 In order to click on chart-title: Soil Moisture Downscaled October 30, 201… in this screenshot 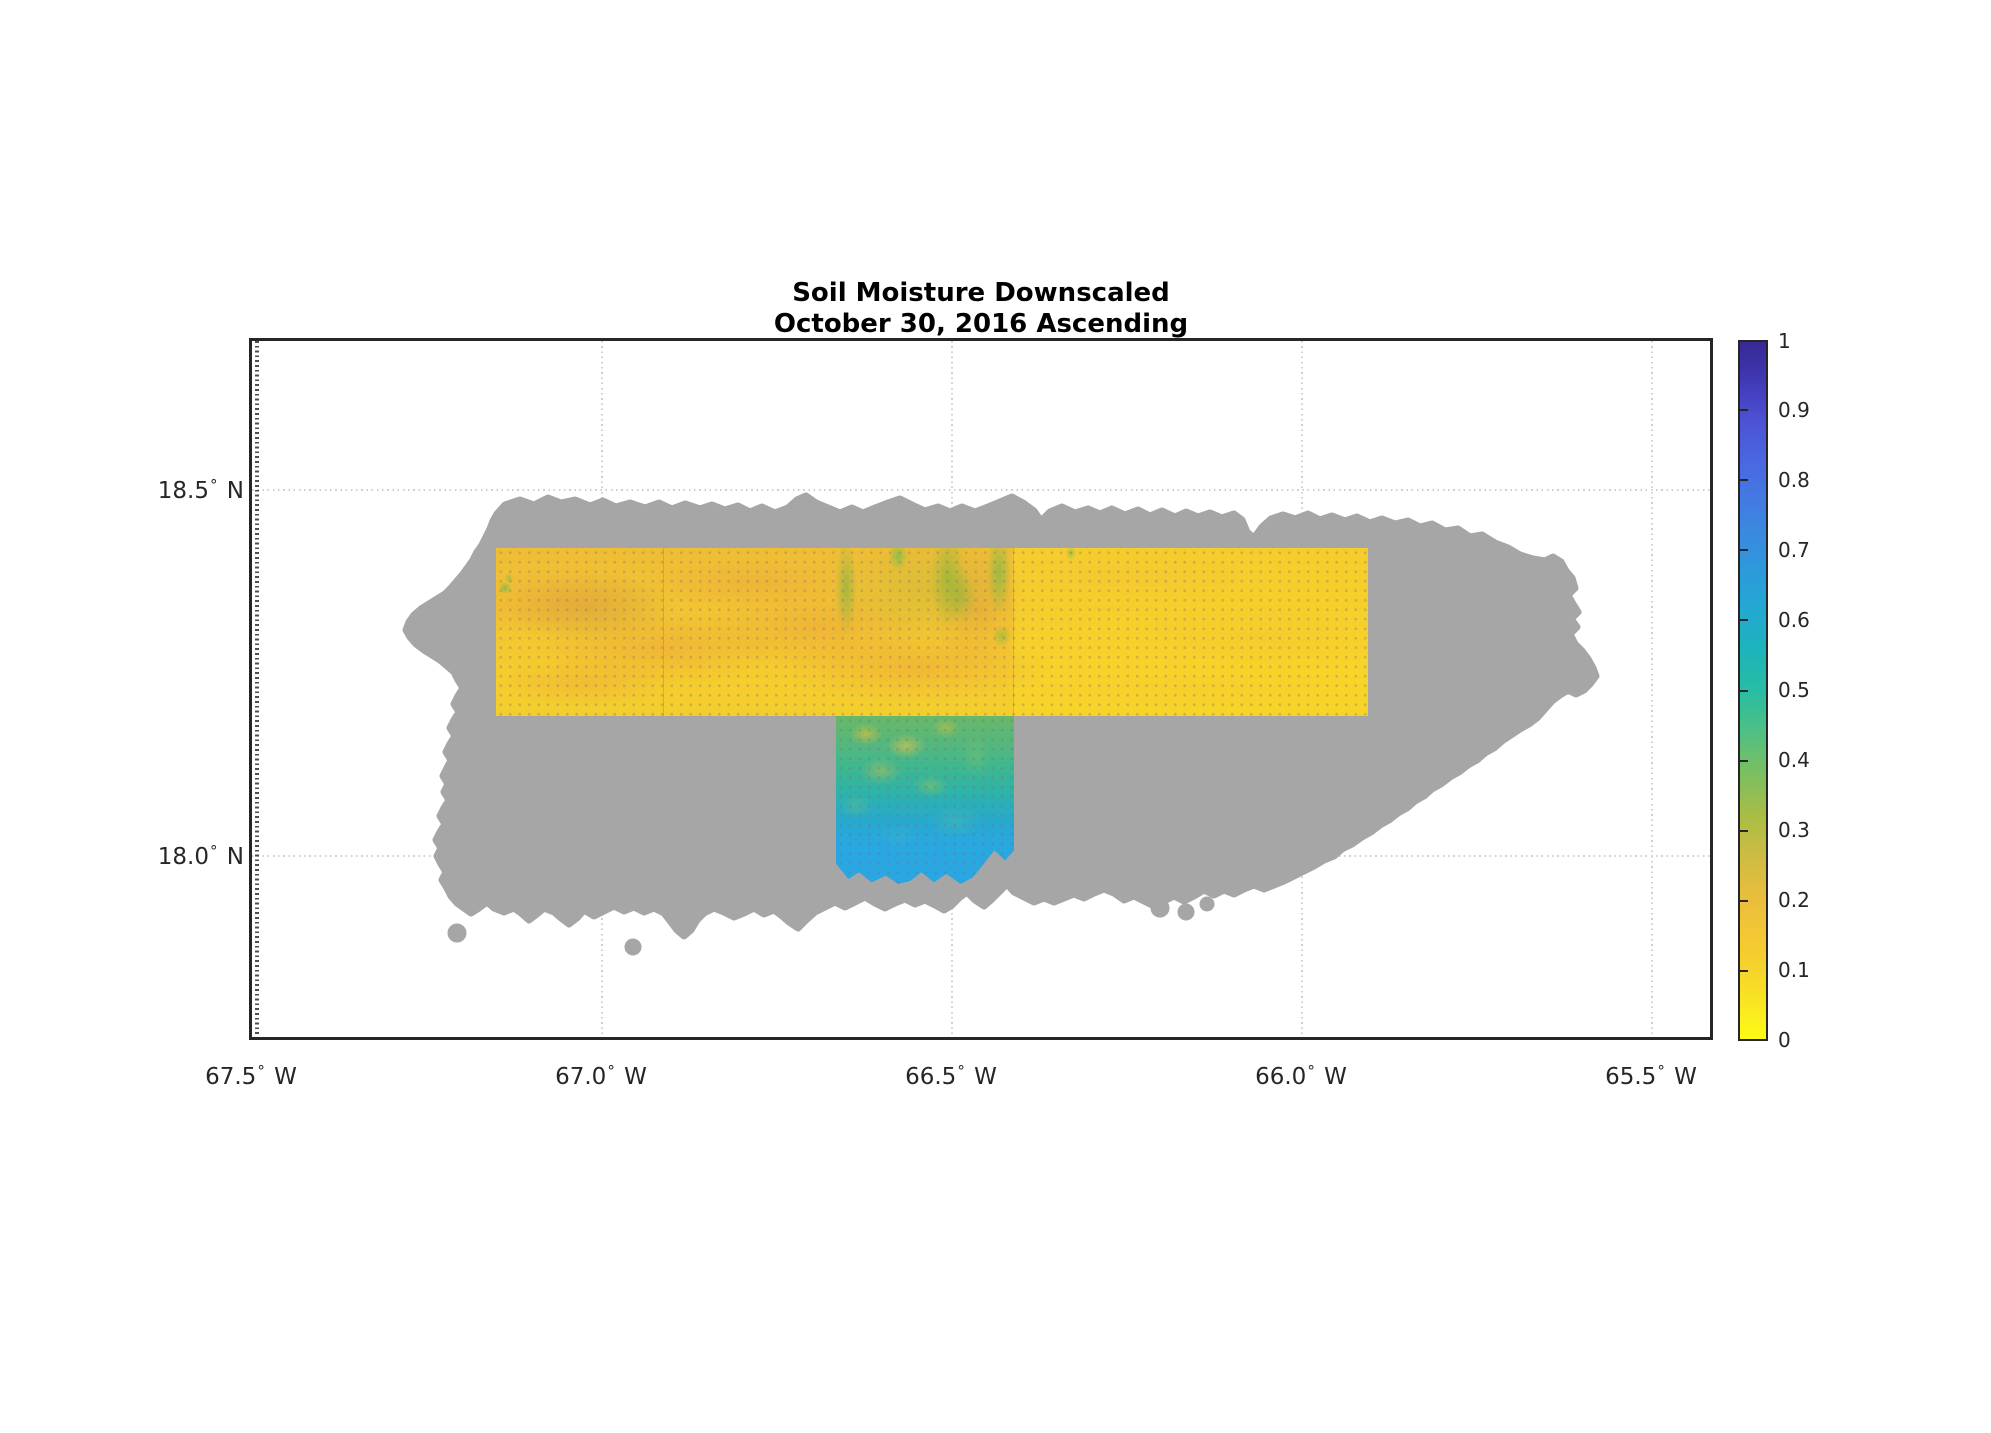, I will do `click(981, 309)`.